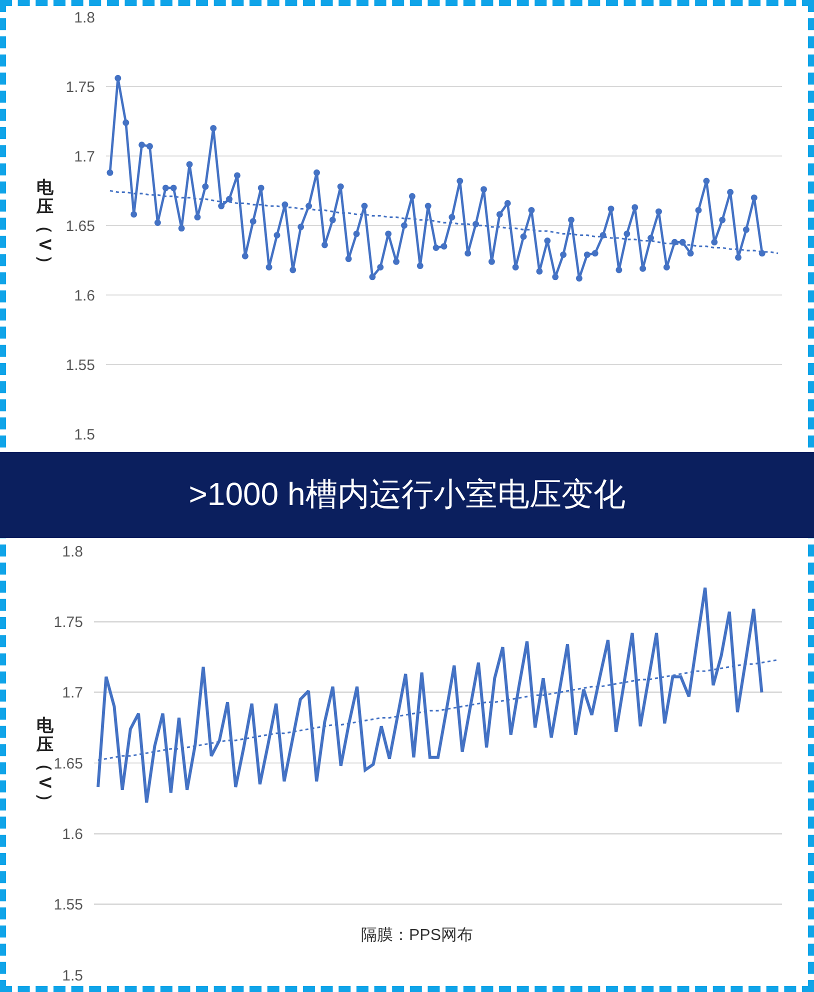 This screenshot has width=814, height=992. I want to click on annotation: 隔膜：PPS网布, so click(417, 935).